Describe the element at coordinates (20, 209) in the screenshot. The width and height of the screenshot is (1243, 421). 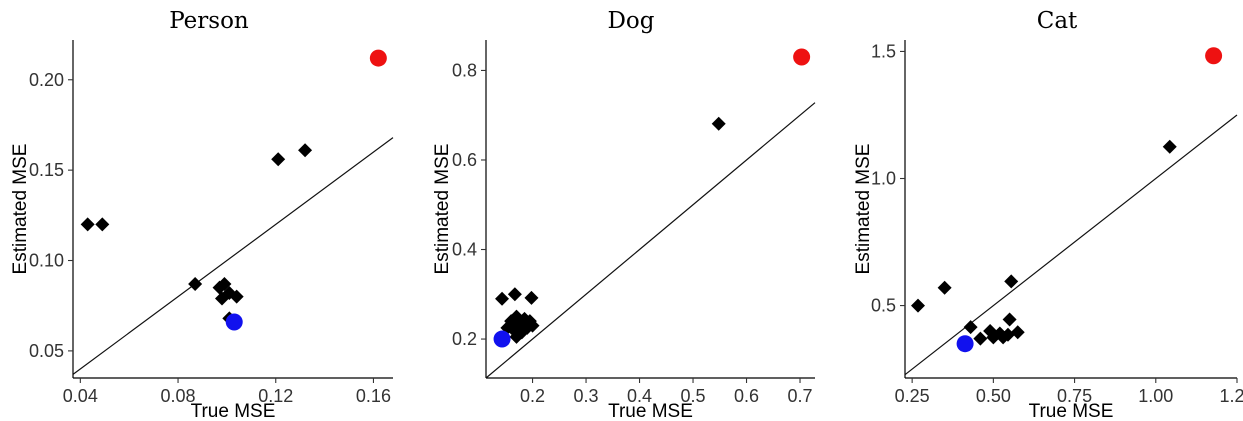
I see `person-y-axis-label: Estimated MSE` at that location.